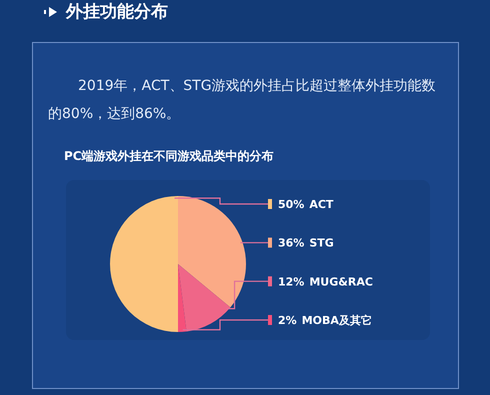 The height and width of the screenshot is (395, 490). What do you see at coordinates (242, 100) in the screenshot?
I see `text: 2019年，ACT、STG游戏的外挂占比超过整体外挂功能数的80%，达到86%。` at bounding box center [242, 100].